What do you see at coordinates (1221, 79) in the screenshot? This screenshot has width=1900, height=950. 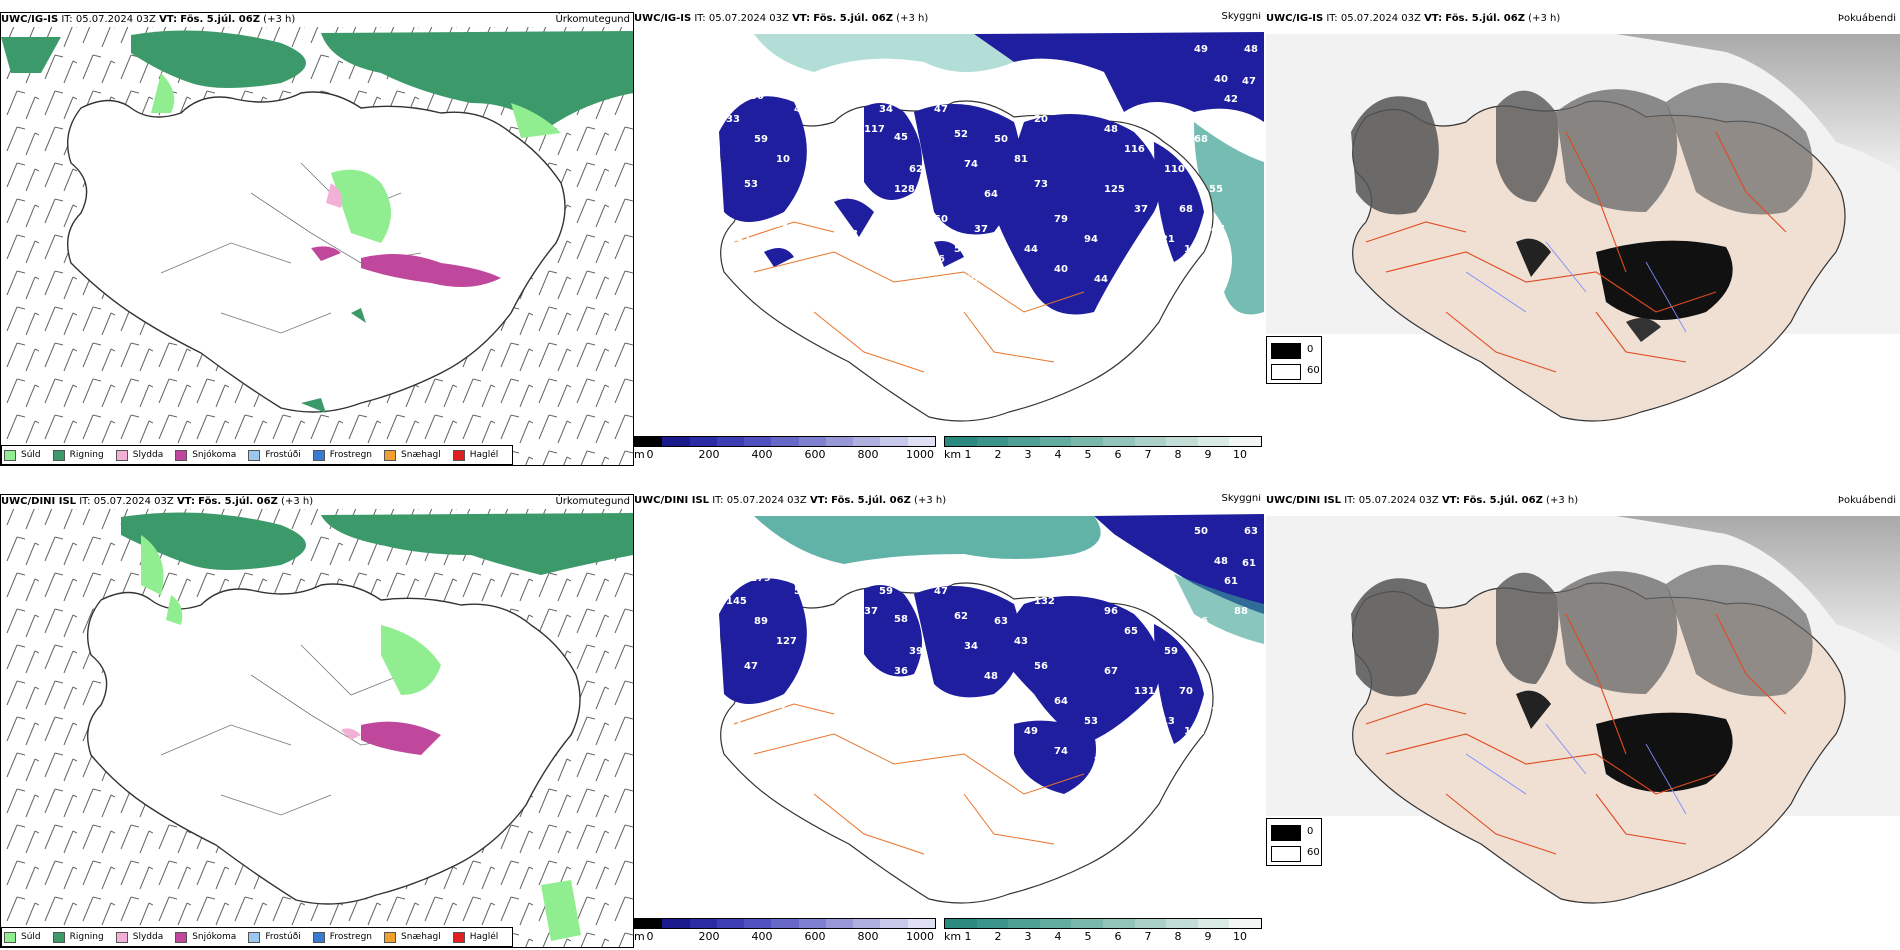 I see `ceiling-value-label: 40` at bounding box center [1221, 79].